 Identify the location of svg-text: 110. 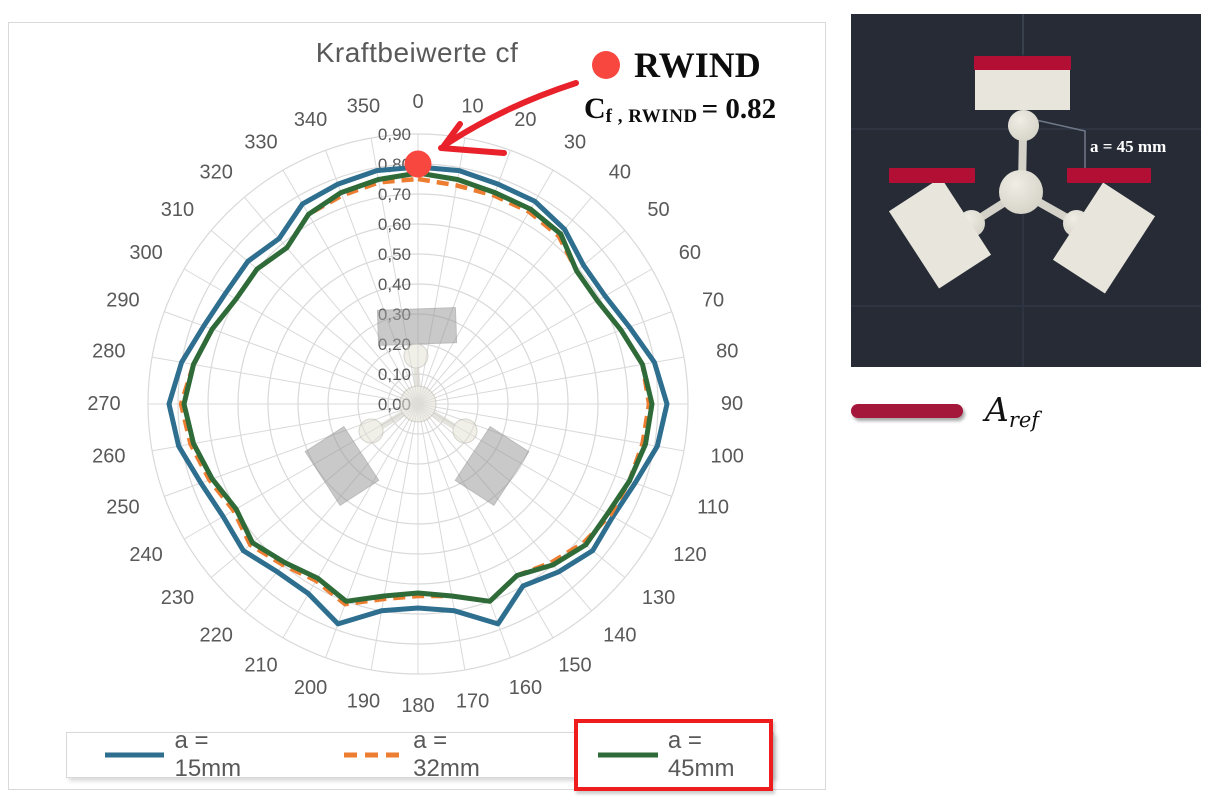
(713, 507).